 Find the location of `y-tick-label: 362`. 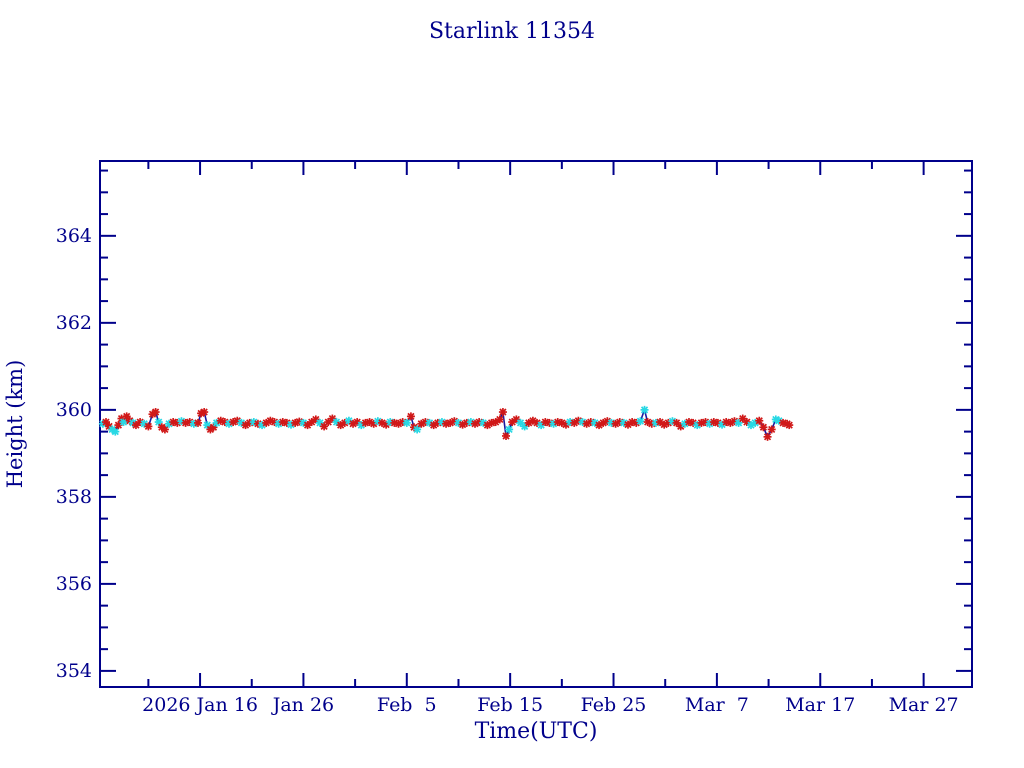

y-tick-label: 362 is located at coordinates (74, 323).